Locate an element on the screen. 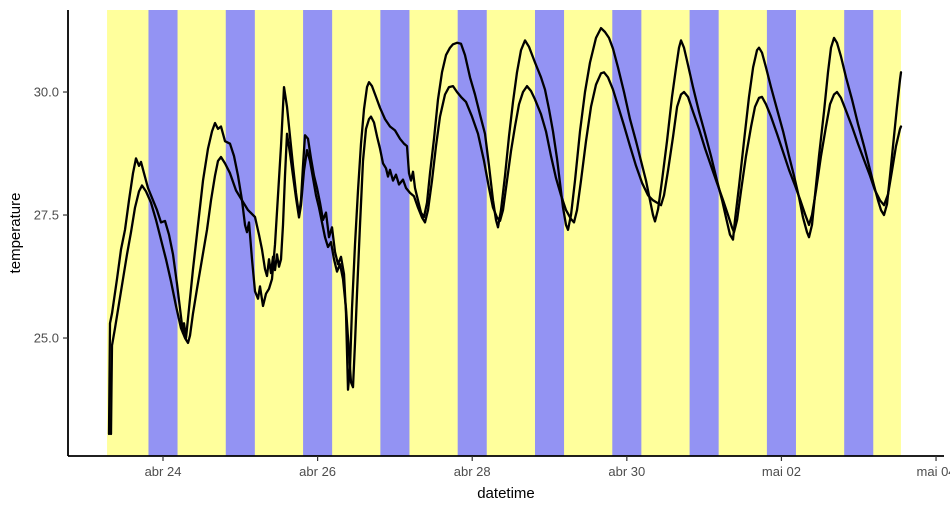 The image size is (950, 512). x-axis-ticks: abr 24 abr 26 abr 28 abr 30 mai 02 mai 04 is located at coordinates (547, 467).